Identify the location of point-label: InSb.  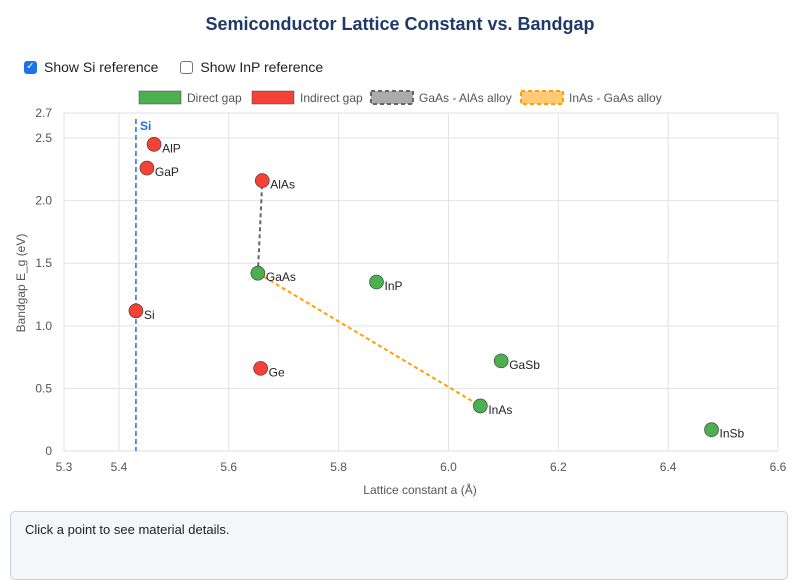
(732, 434).